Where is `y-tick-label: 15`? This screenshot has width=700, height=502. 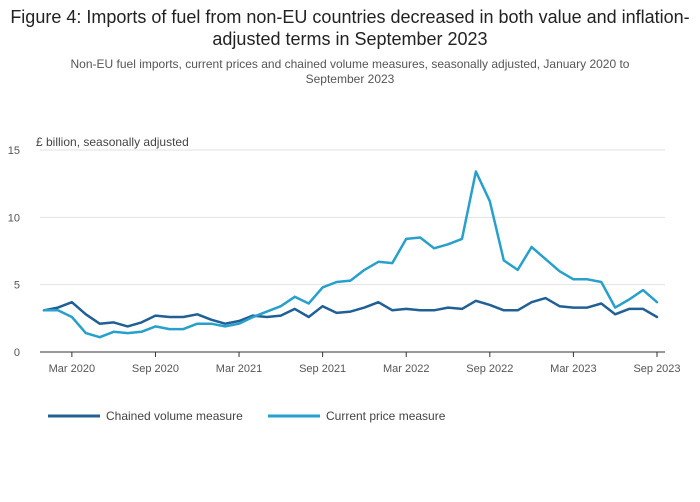
y-tick-label: 15 is located at coordinates (14, 151).